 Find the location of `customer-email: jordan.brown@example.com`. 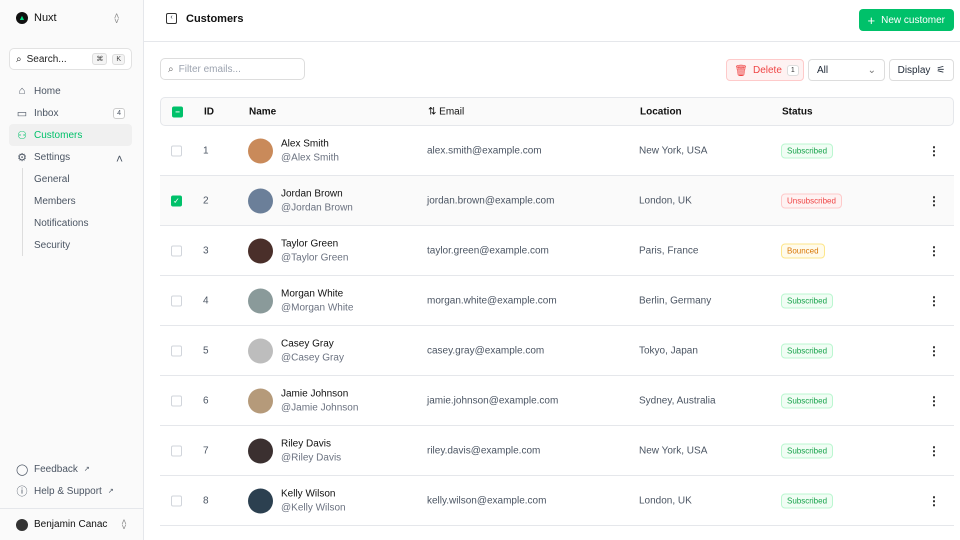

customer-email: jordan.brown@example.com is located at coordinates (491, 200).